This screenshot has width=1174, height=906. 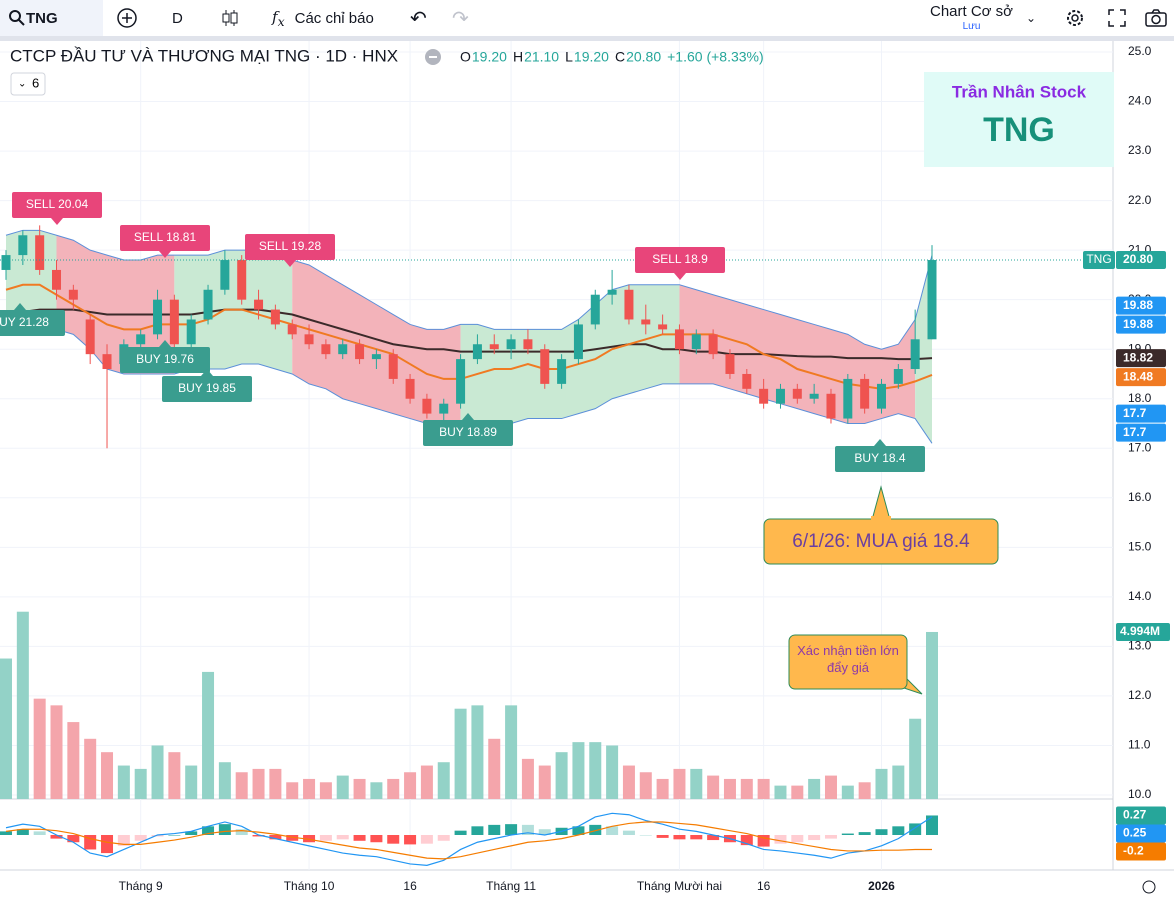 What do you see at coordinates (334, 18) in the screenshot?
I see `indicators-label: Các chỉ báo` at bounding box center [334, 18].